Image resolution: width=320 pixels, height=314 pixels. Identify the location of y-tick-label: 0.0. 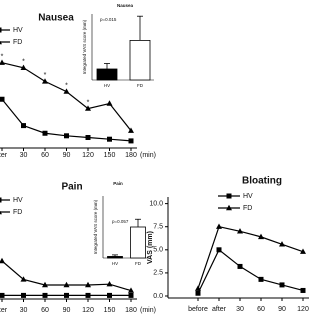
(158, 296).